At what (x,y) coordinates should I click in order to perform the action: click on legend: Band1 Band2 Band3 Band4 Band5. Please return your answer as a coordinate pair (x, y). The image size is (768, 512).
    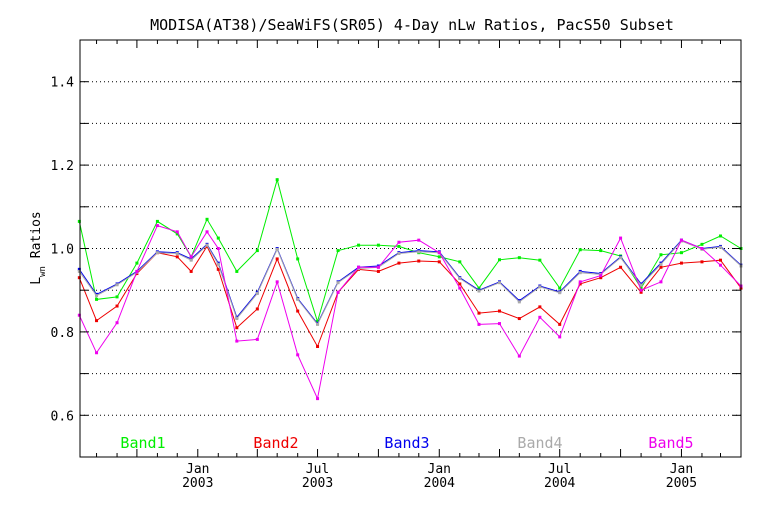
    Looking at the image, I should click on (406, 443).